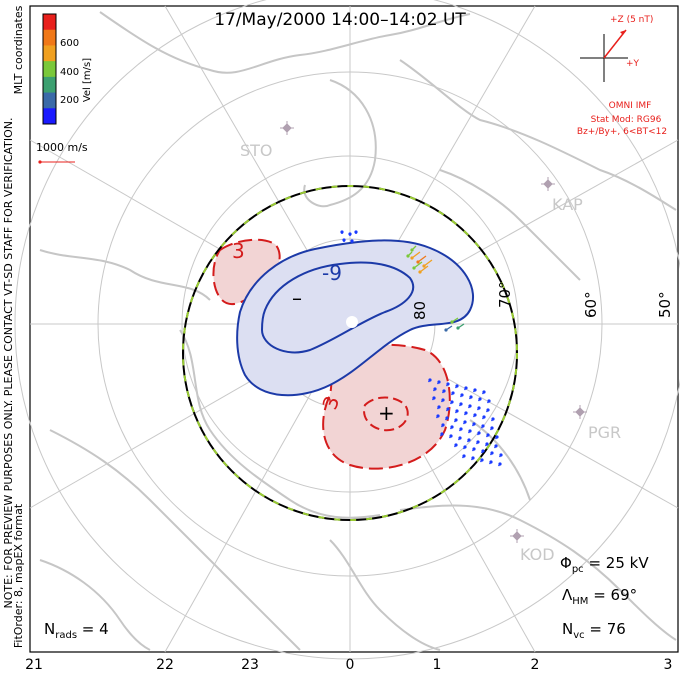  What do you see at coordinates (76, 630) in the screenshot?
I see `svg-text: Nrads = 4` at bounding box center [76, 630].